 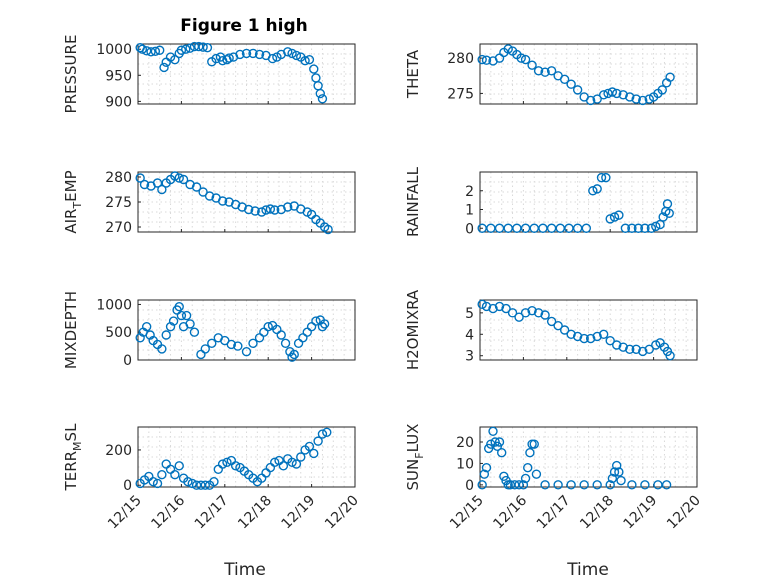 What do you see at coordinates (233, 458) in the screenshot?
I see `series-markers` at bounding box center [233, 458].